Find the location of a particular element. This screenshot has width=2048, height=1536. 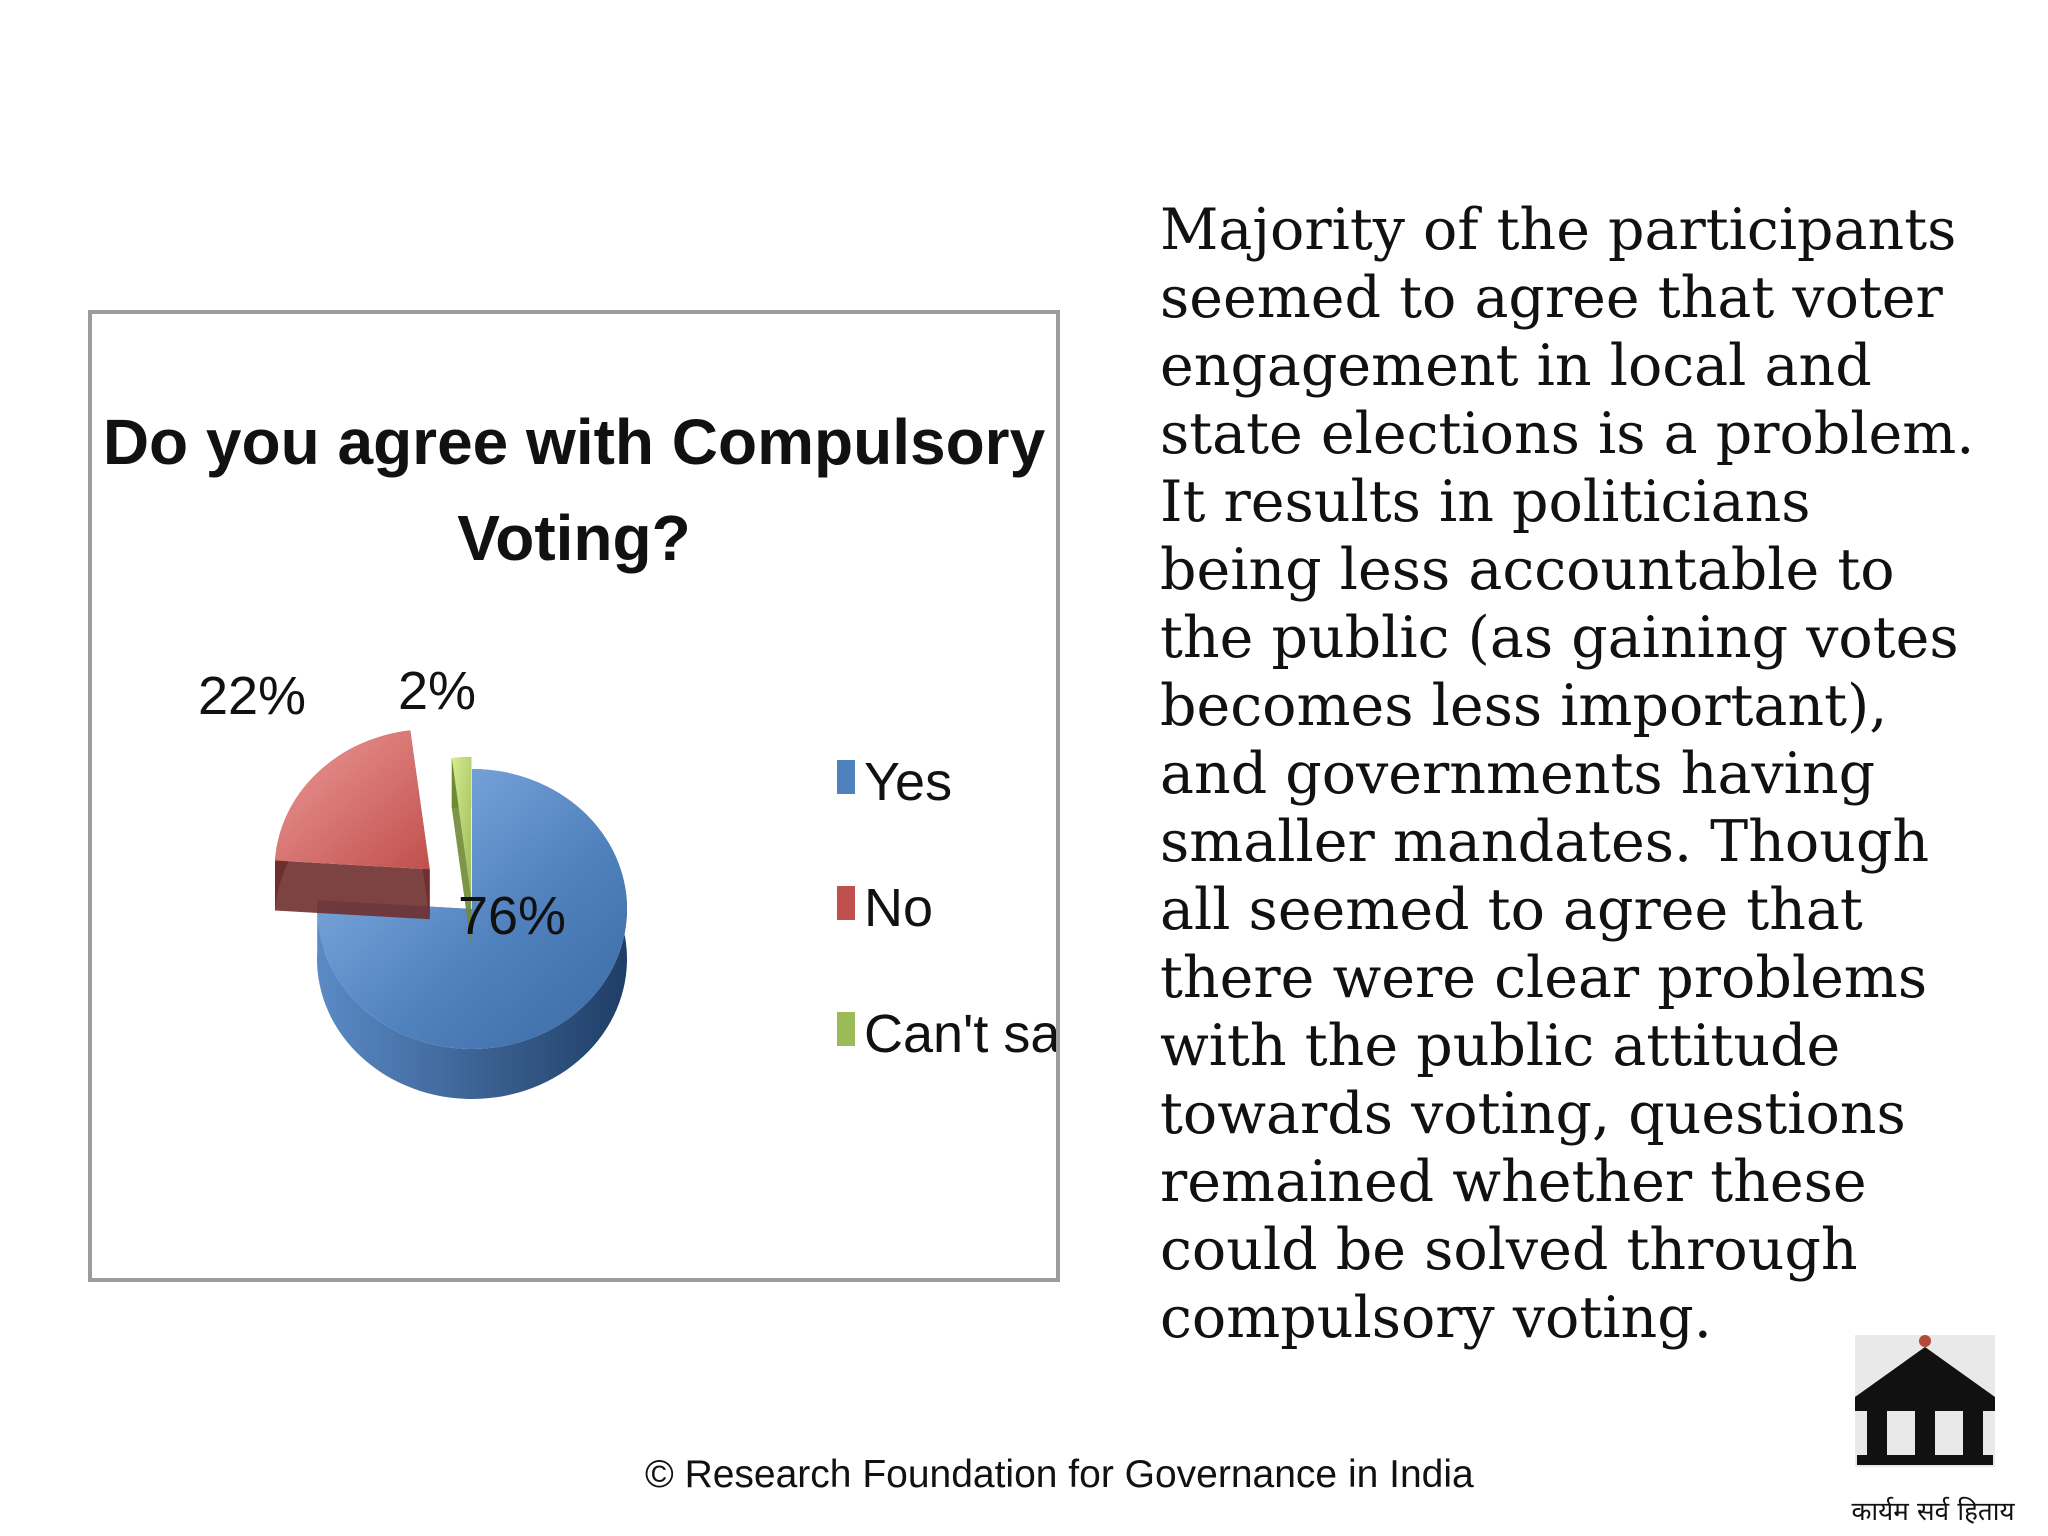

slice-labels: 76% 22% 2% is located at coordinates (382, 803).